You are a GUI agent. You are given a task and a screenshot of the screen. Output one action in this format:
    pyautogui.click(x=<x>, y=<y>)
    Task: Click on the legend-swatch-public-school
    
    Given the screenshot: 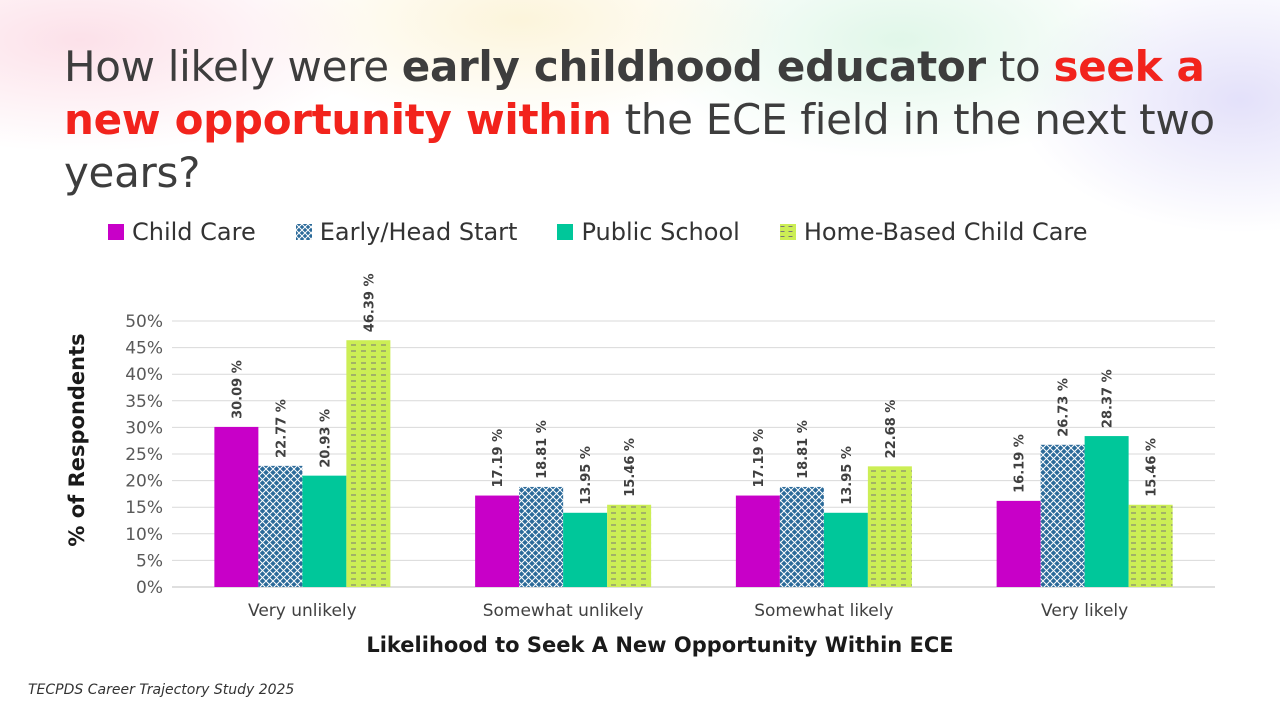 What is the action you would take?
    pyautogui.click(x=565, y=232)
    